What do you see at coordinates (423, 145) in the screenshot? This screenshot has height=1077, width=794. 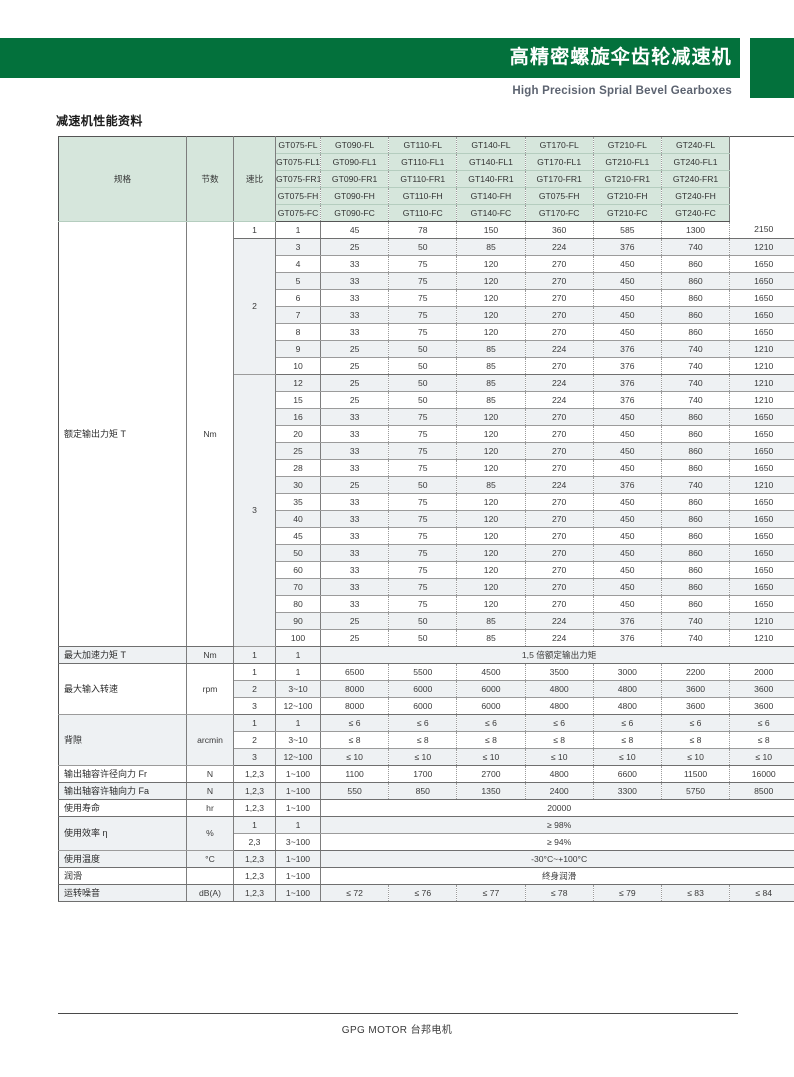 I see `header-cell-model: GT110-FL` at bounding box center [423, 145].